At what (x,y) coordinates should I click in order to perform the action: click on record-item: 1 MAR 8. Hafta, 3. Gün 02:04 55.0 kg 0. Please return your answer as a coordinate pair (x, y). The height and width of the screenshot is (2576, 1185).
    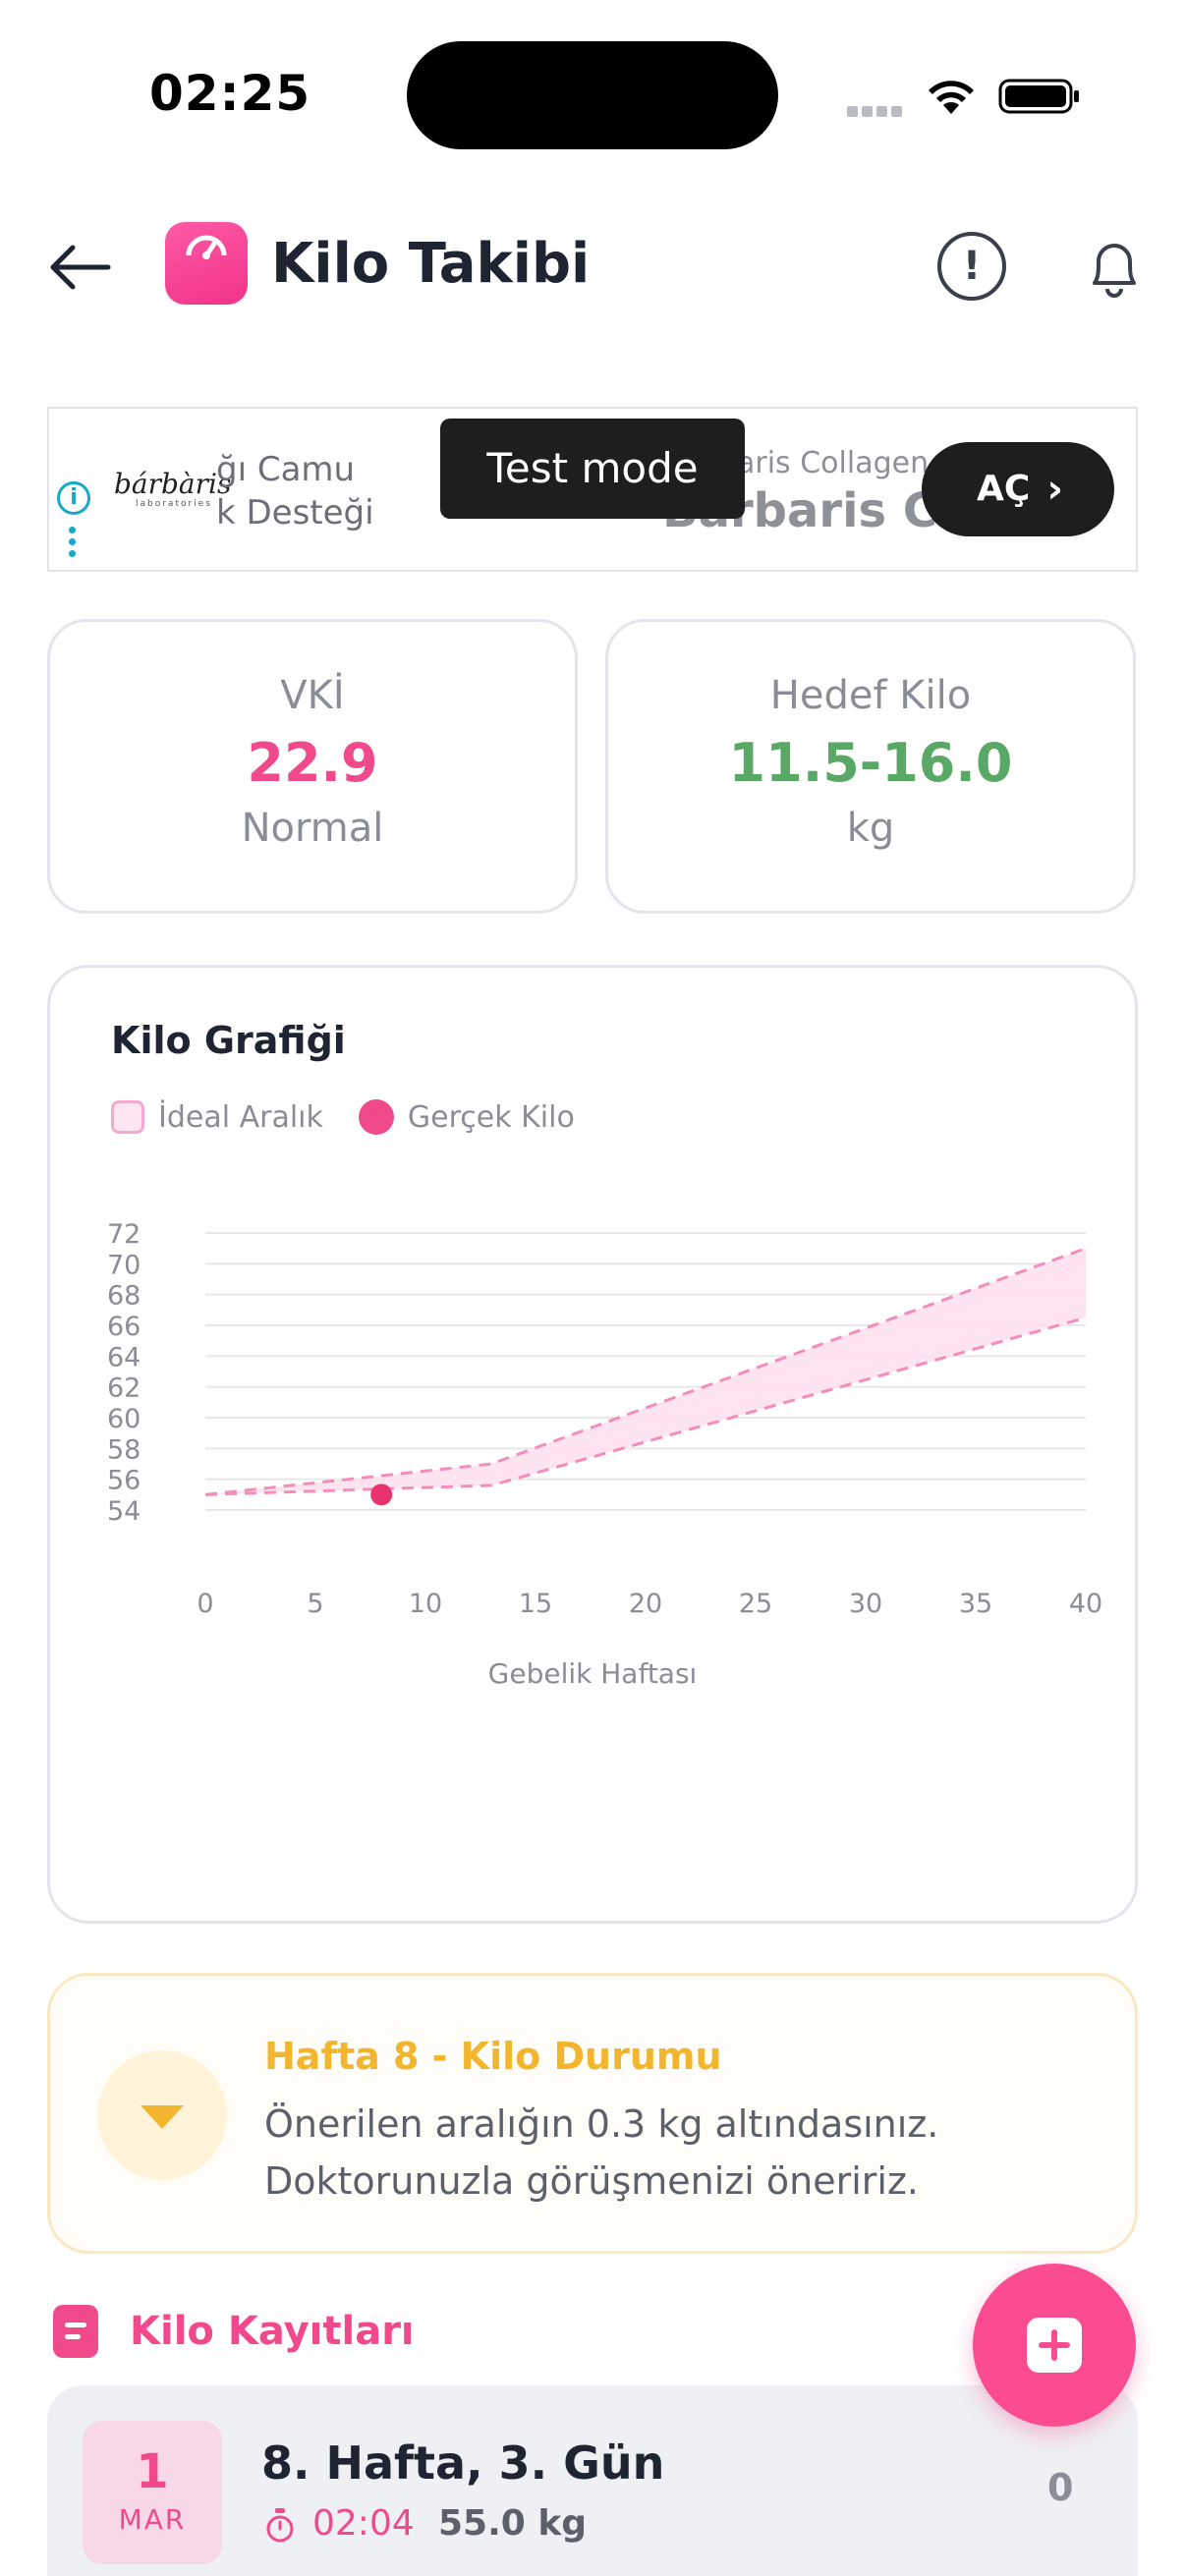
    Looking at the image, I should click on (592, 2480).